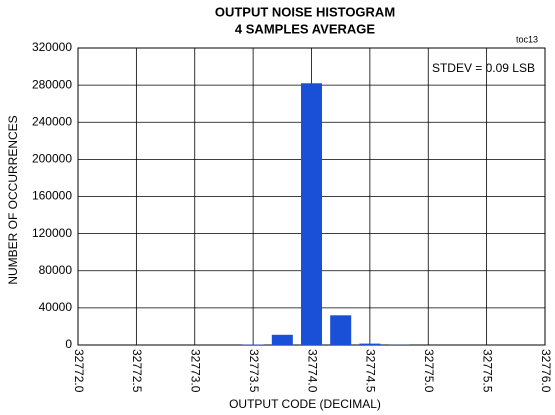  What do you see at coordinates (254, 371) in the screenshot?
I see `x-tick-label: 32773.5` at bounding box center [254, 371].